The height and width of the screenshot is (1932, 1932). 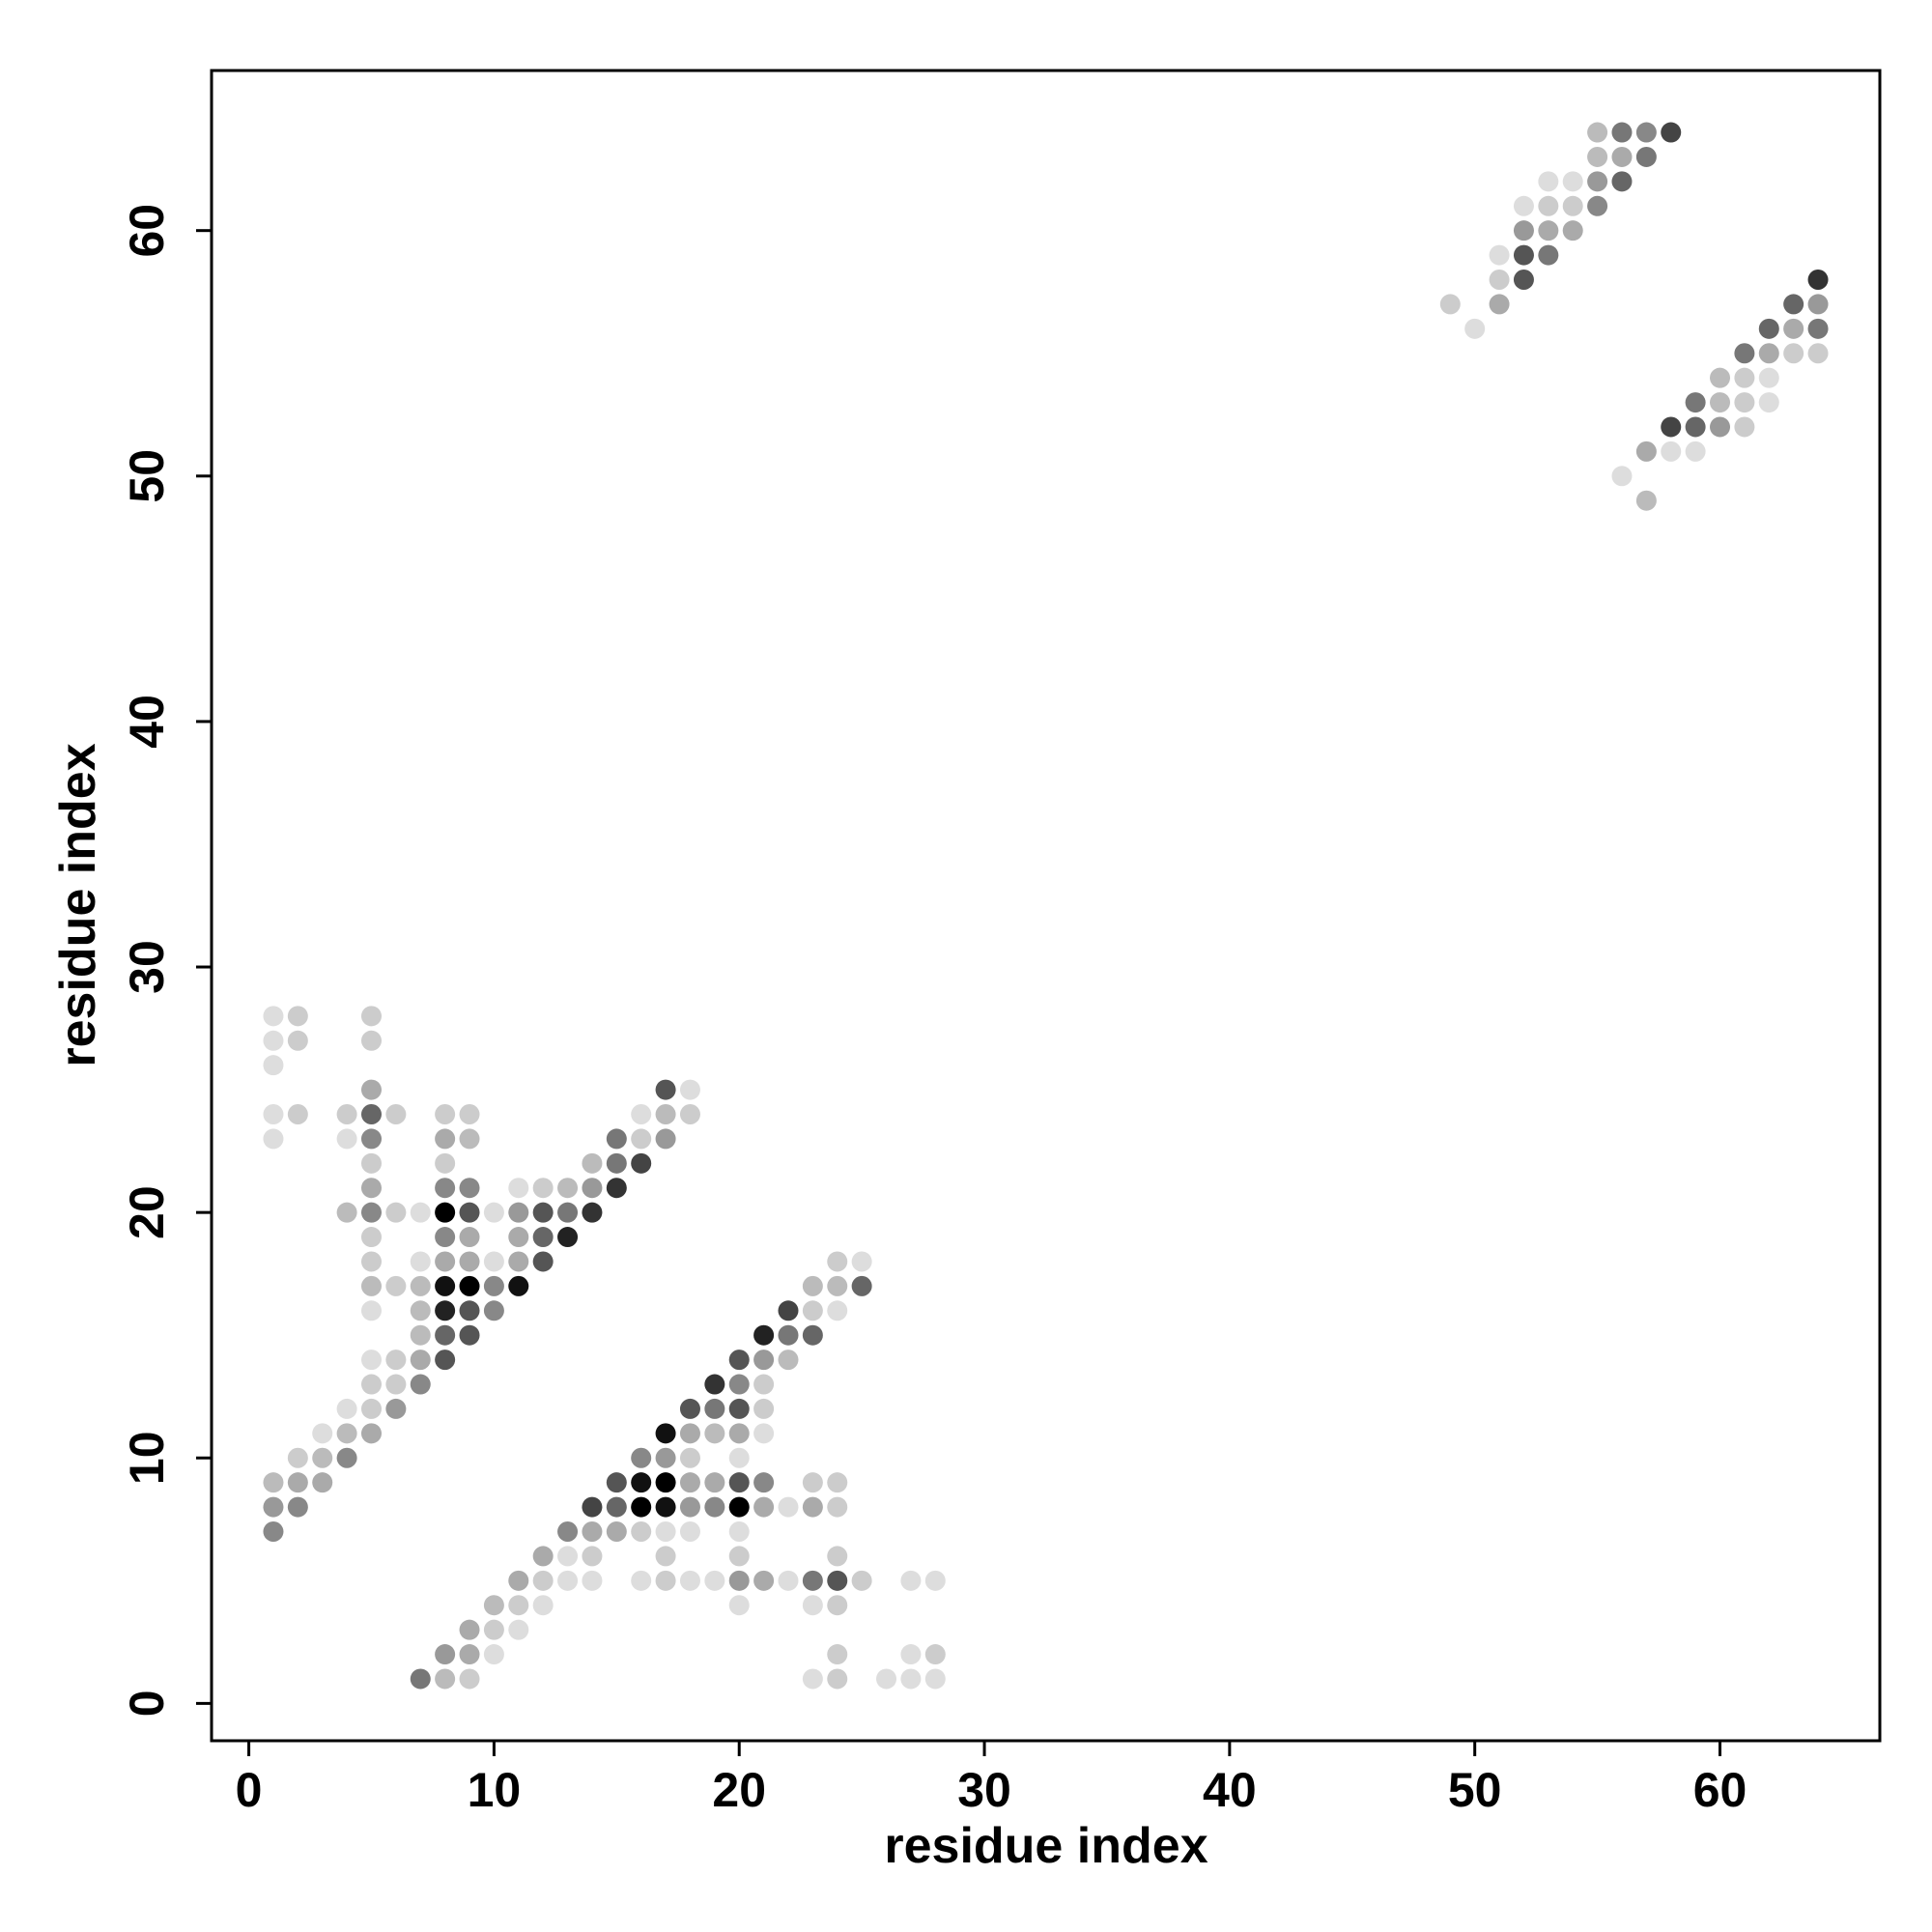 What do you see at coordinates (78, 904) in the screenshot?
I see `y-axis-title: residue index` at bounding box center [78, 904].